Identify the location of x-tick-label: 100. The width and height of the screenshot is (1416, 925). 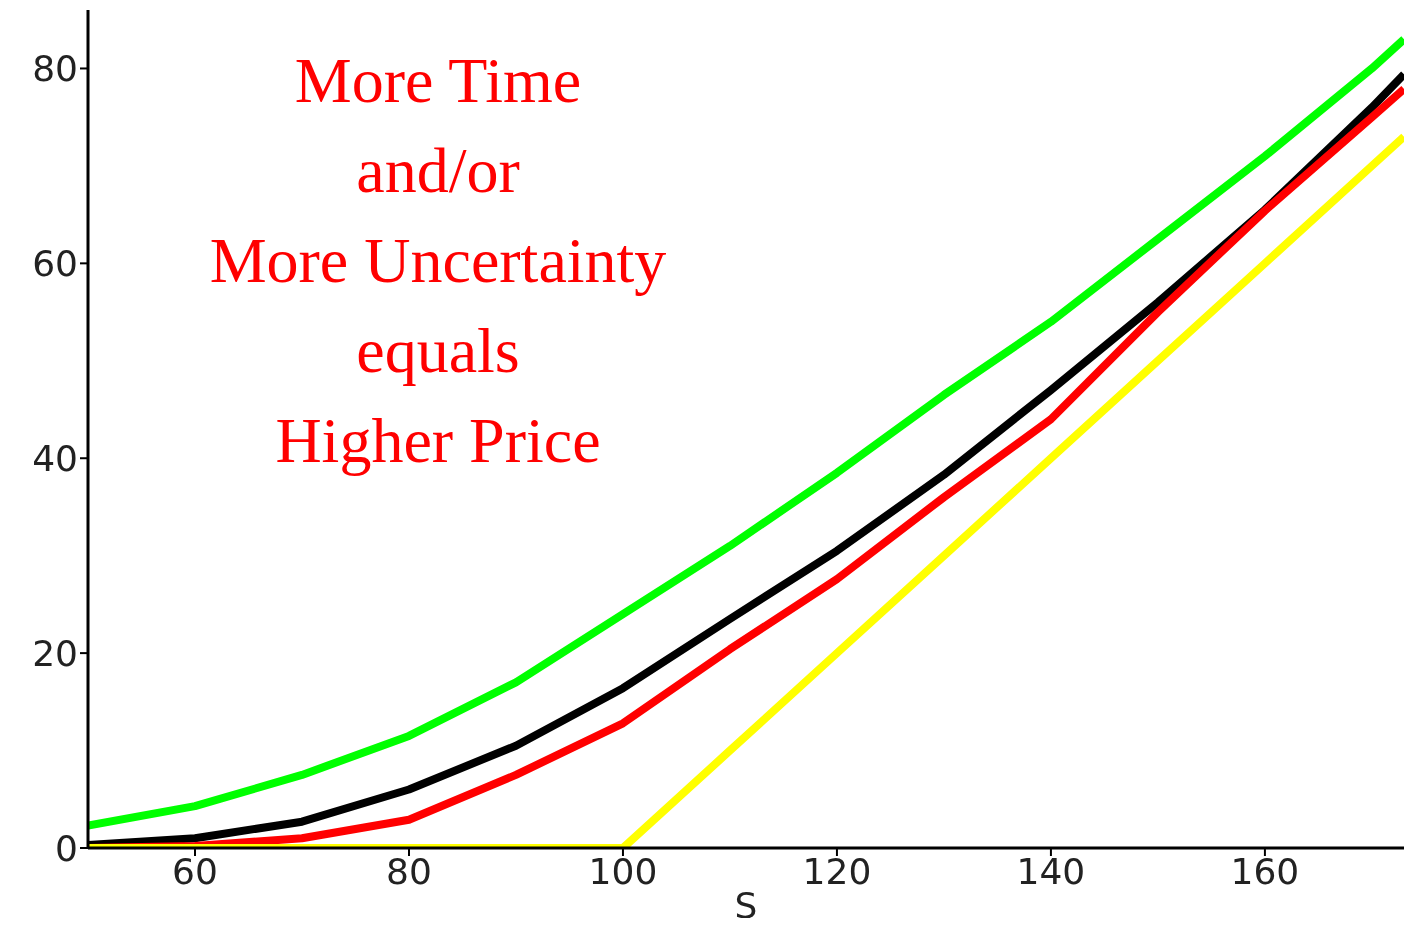
(623, 871).